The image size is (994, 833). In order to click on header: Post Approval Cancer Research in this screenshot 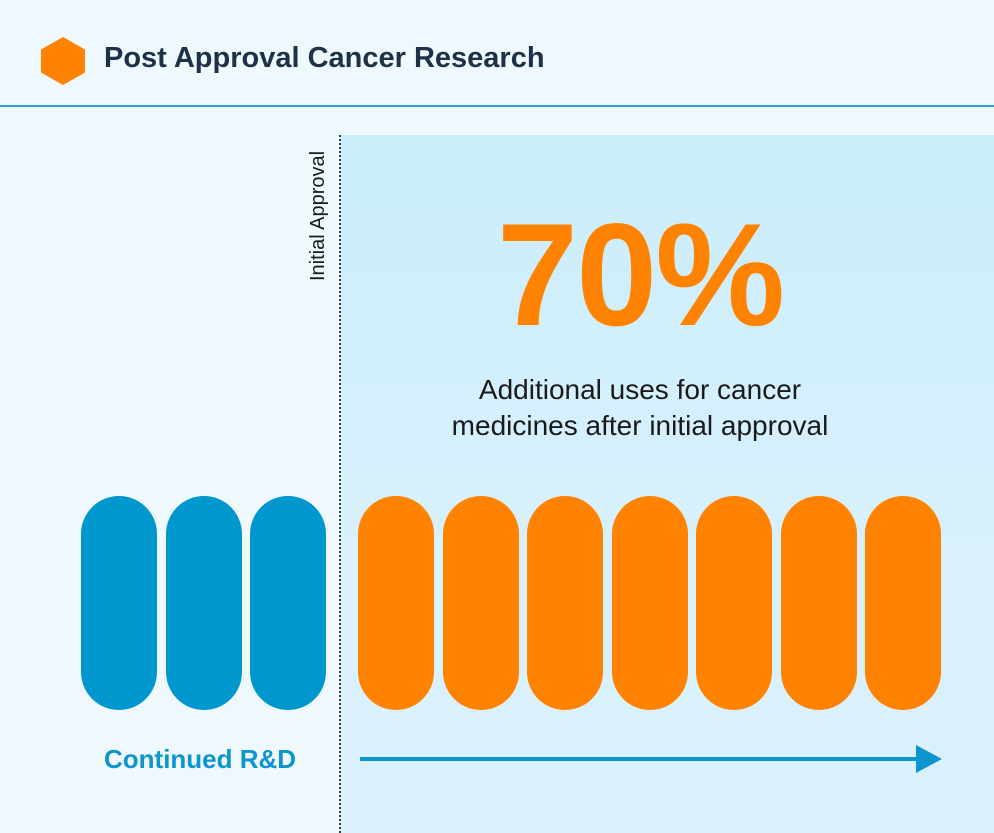, I will do `click(497, 53)`.